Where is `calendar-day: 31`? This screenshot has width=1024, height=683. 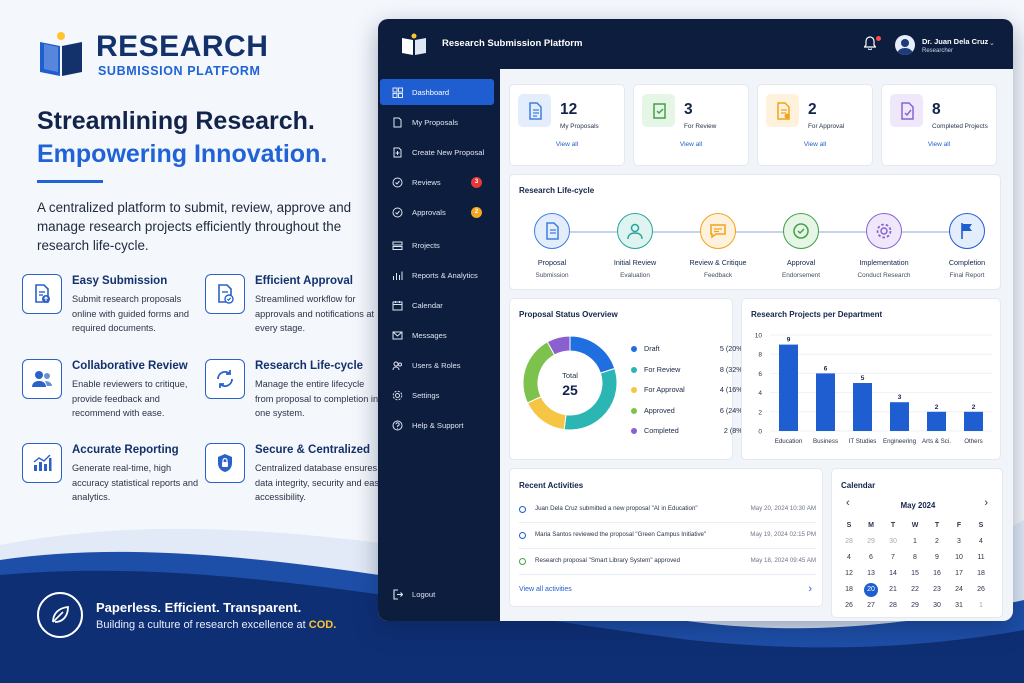
calendar-day: 31 is located at coordinates (959, 605).